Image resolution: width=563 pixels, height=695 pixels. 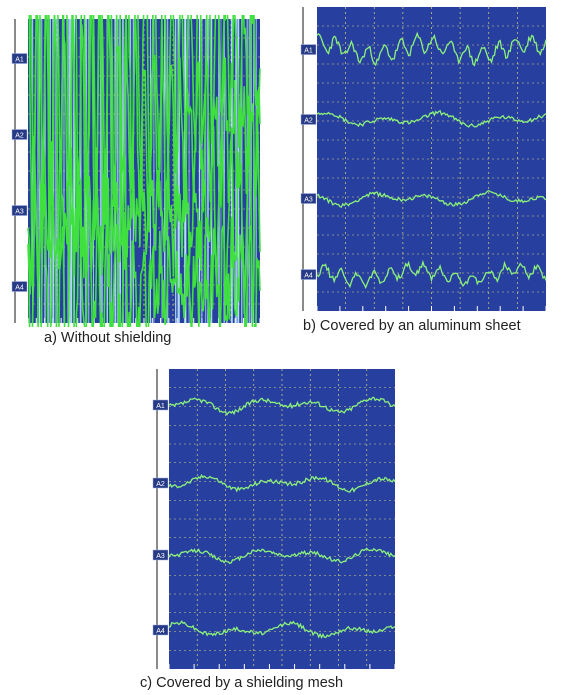 What do you see at coordinates (412, 326) in the screenshot?
I see `caption-b: b) Covered by an aluminum sheet` at bounding box center [412, 326].